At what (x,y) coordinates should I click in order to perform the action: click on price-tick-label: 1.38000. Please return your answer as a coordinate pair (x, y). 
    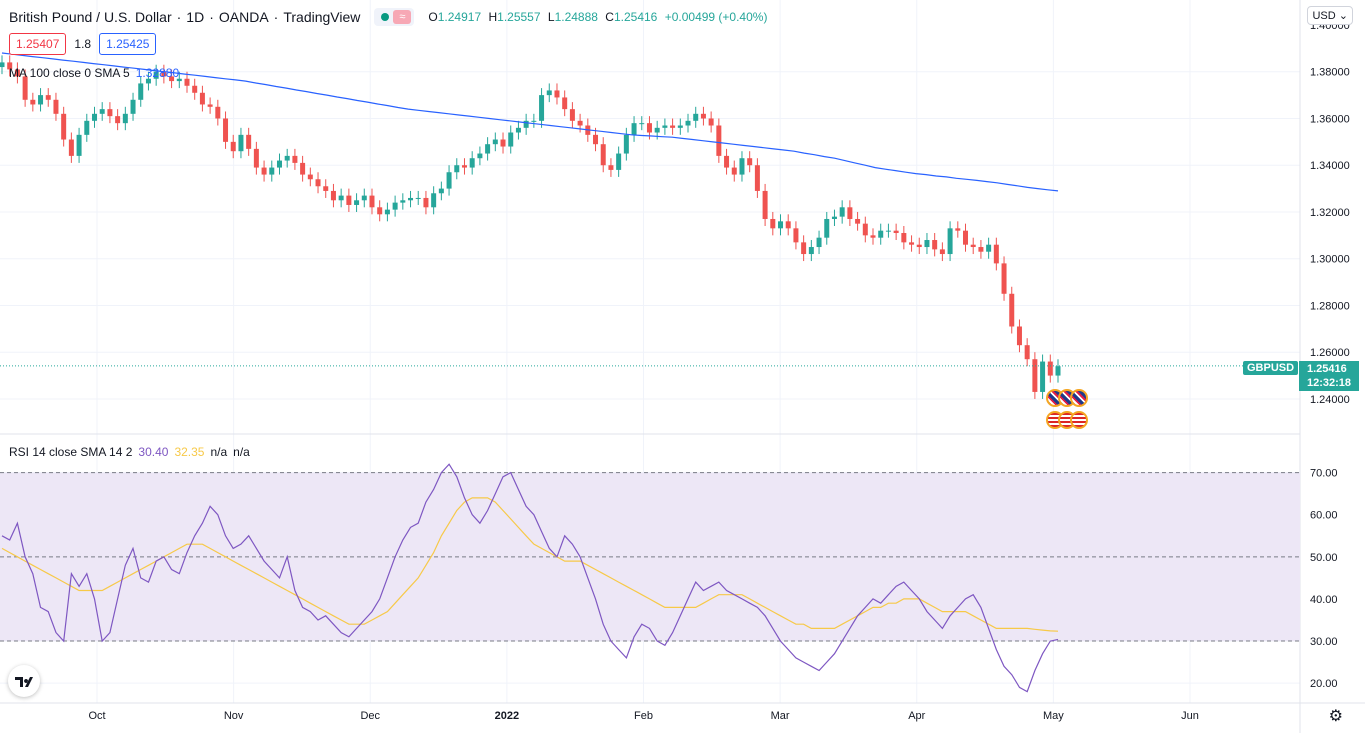
    Looking at the image, I should click on (1330, 73).